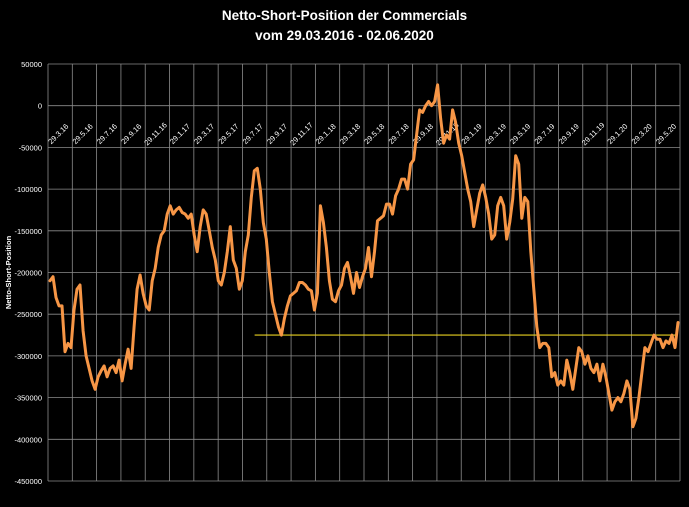 The height and width of the screenshot is (507, 689). I want to click on x-tick-label: 29.5.18, so click(374, 134).